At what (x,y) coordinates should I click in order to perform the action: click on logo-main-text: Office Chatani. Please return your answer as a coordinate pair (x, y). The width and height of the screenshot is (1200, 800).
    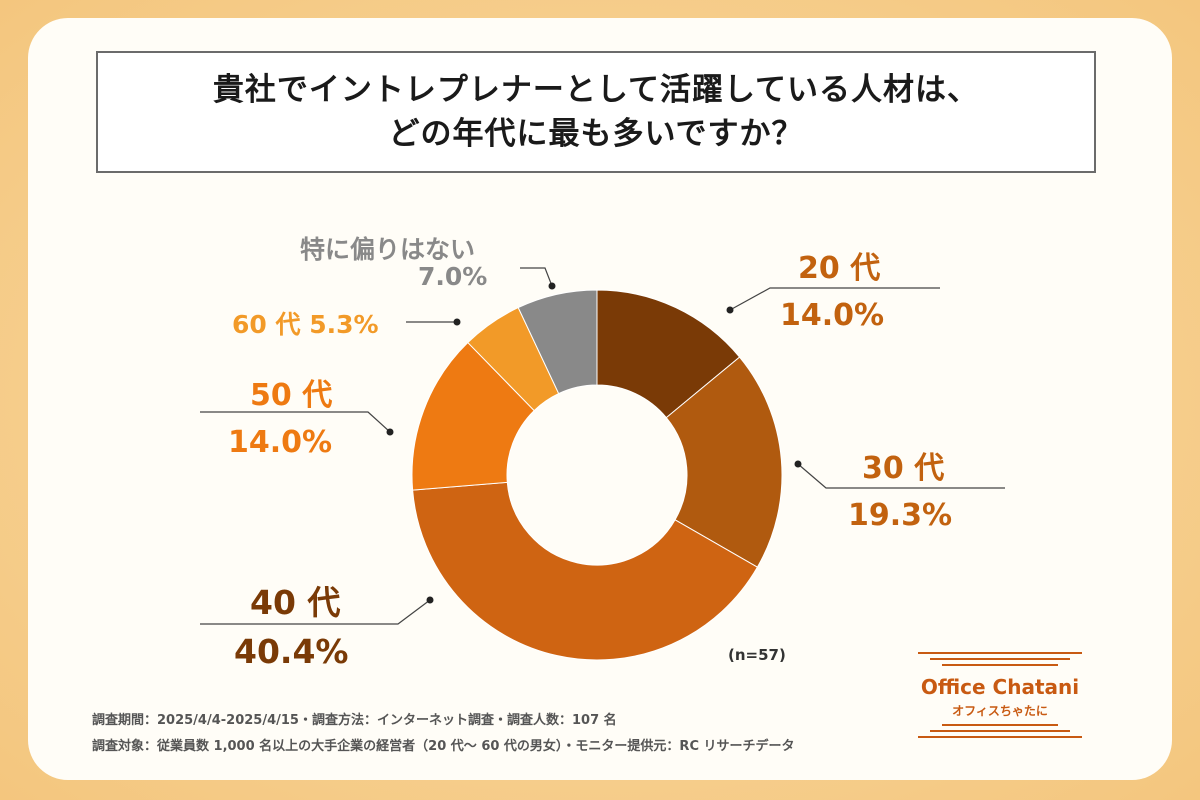
    Looking at the image, I should click on (1000, 687).